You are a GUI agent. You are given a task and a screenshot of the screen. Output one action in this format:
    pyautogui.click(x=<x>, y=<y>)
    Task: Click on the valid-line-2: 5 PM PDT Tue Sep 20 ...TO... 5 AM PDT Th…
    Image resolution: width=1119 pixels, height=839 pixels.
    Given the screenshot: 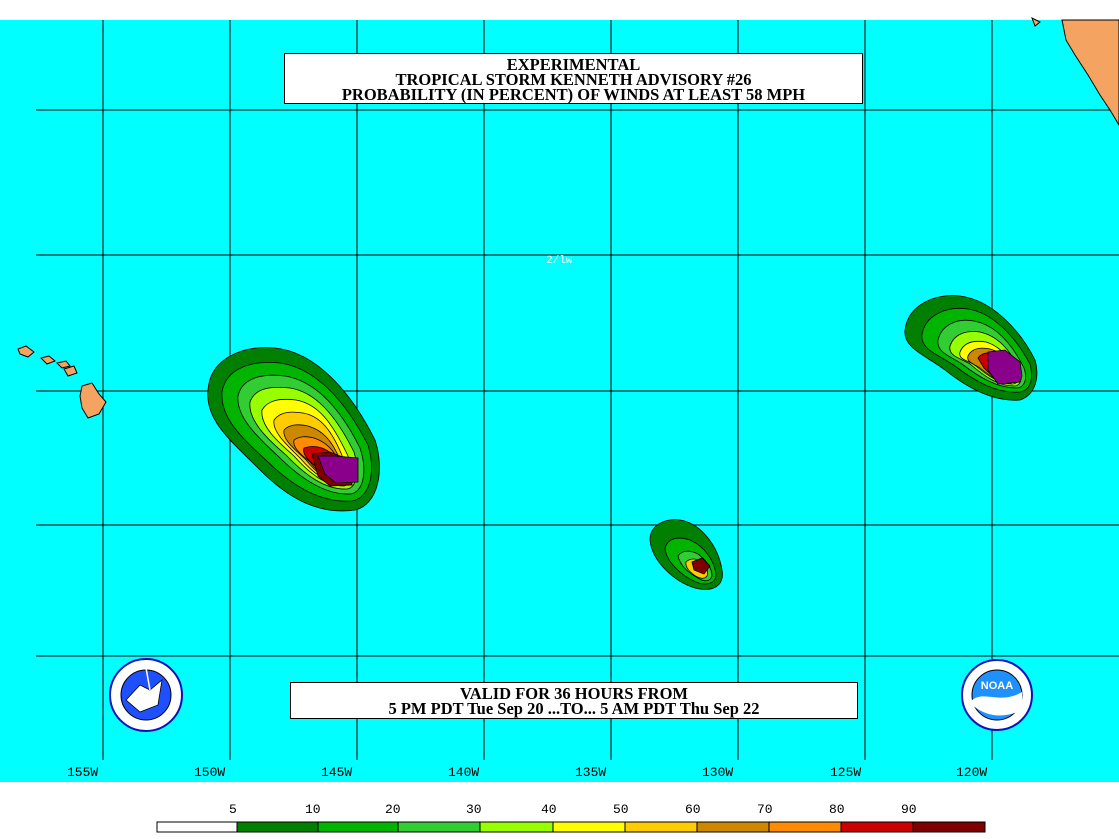 What is the action you would take?
    pyautogui.click(x=574, y=708)
    